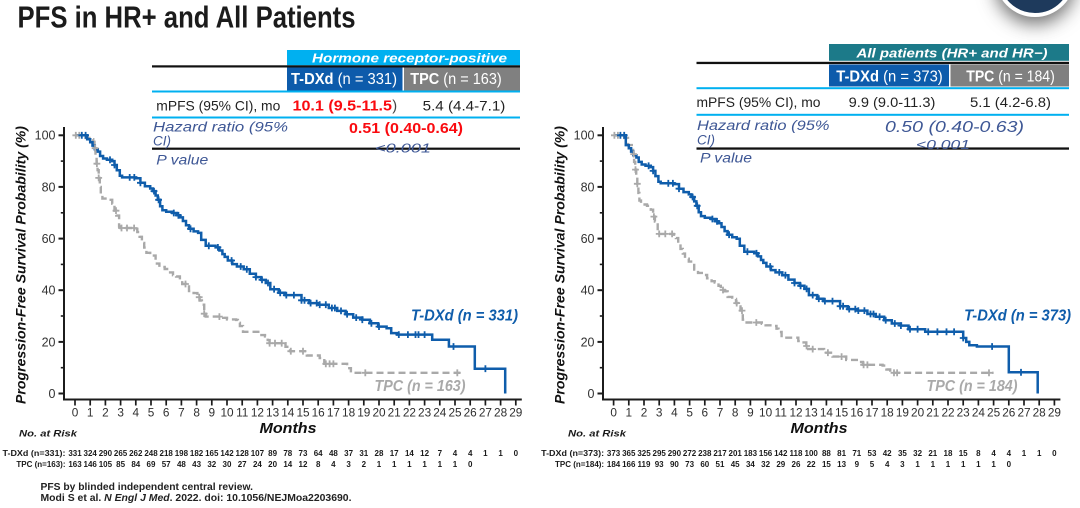  I want to click on svg-text: 11, so click(242, 413).